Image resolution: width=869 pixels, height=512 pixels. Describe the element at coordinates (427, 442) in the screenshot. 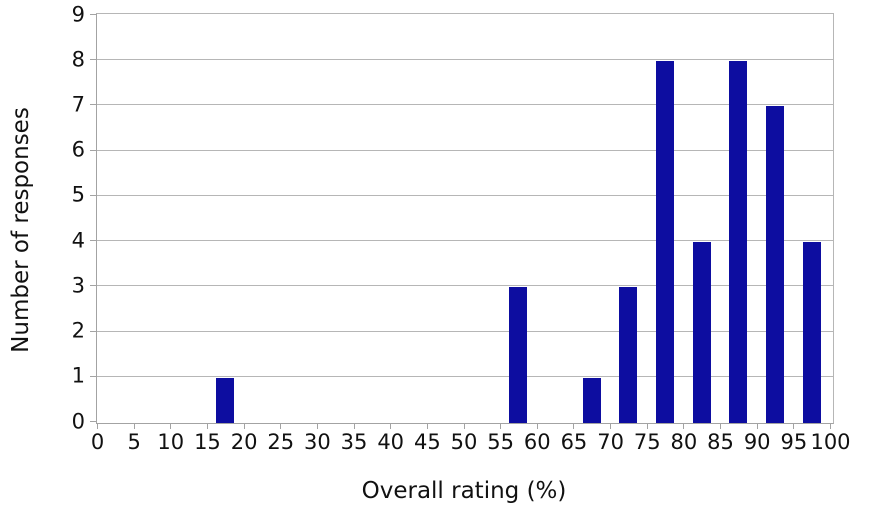

I see `x-tick-label: 45` at that location.